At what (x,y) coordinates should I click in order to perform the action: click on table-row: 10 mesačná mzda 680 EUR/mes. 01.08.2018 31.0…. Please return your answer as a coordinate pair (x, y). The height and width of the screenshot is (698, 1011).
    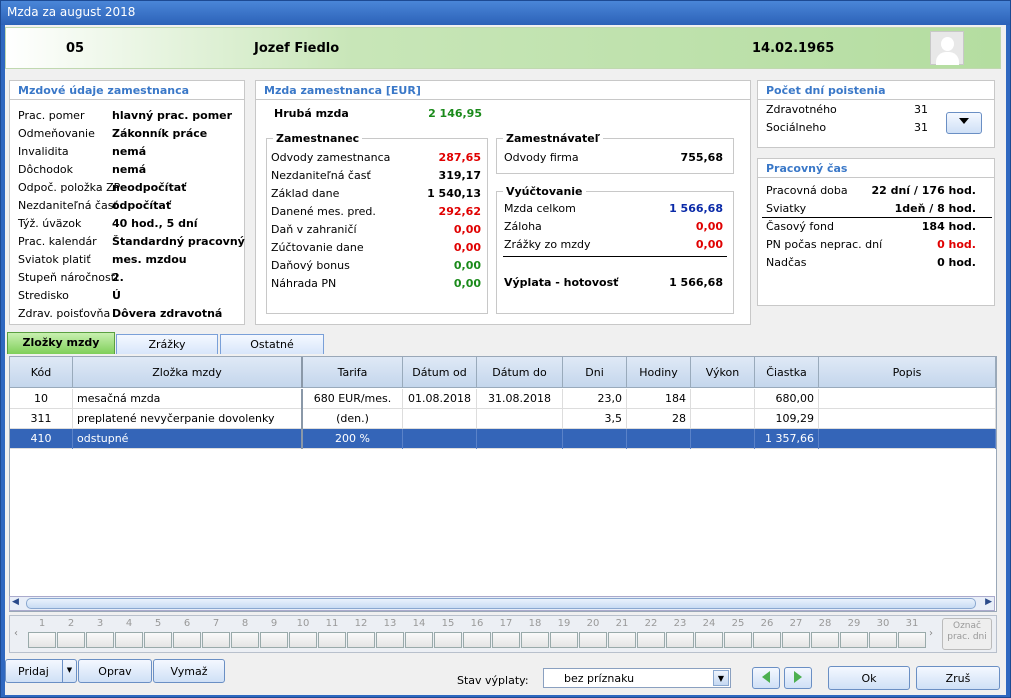
    Looking at the image, I should click on (503, 399).